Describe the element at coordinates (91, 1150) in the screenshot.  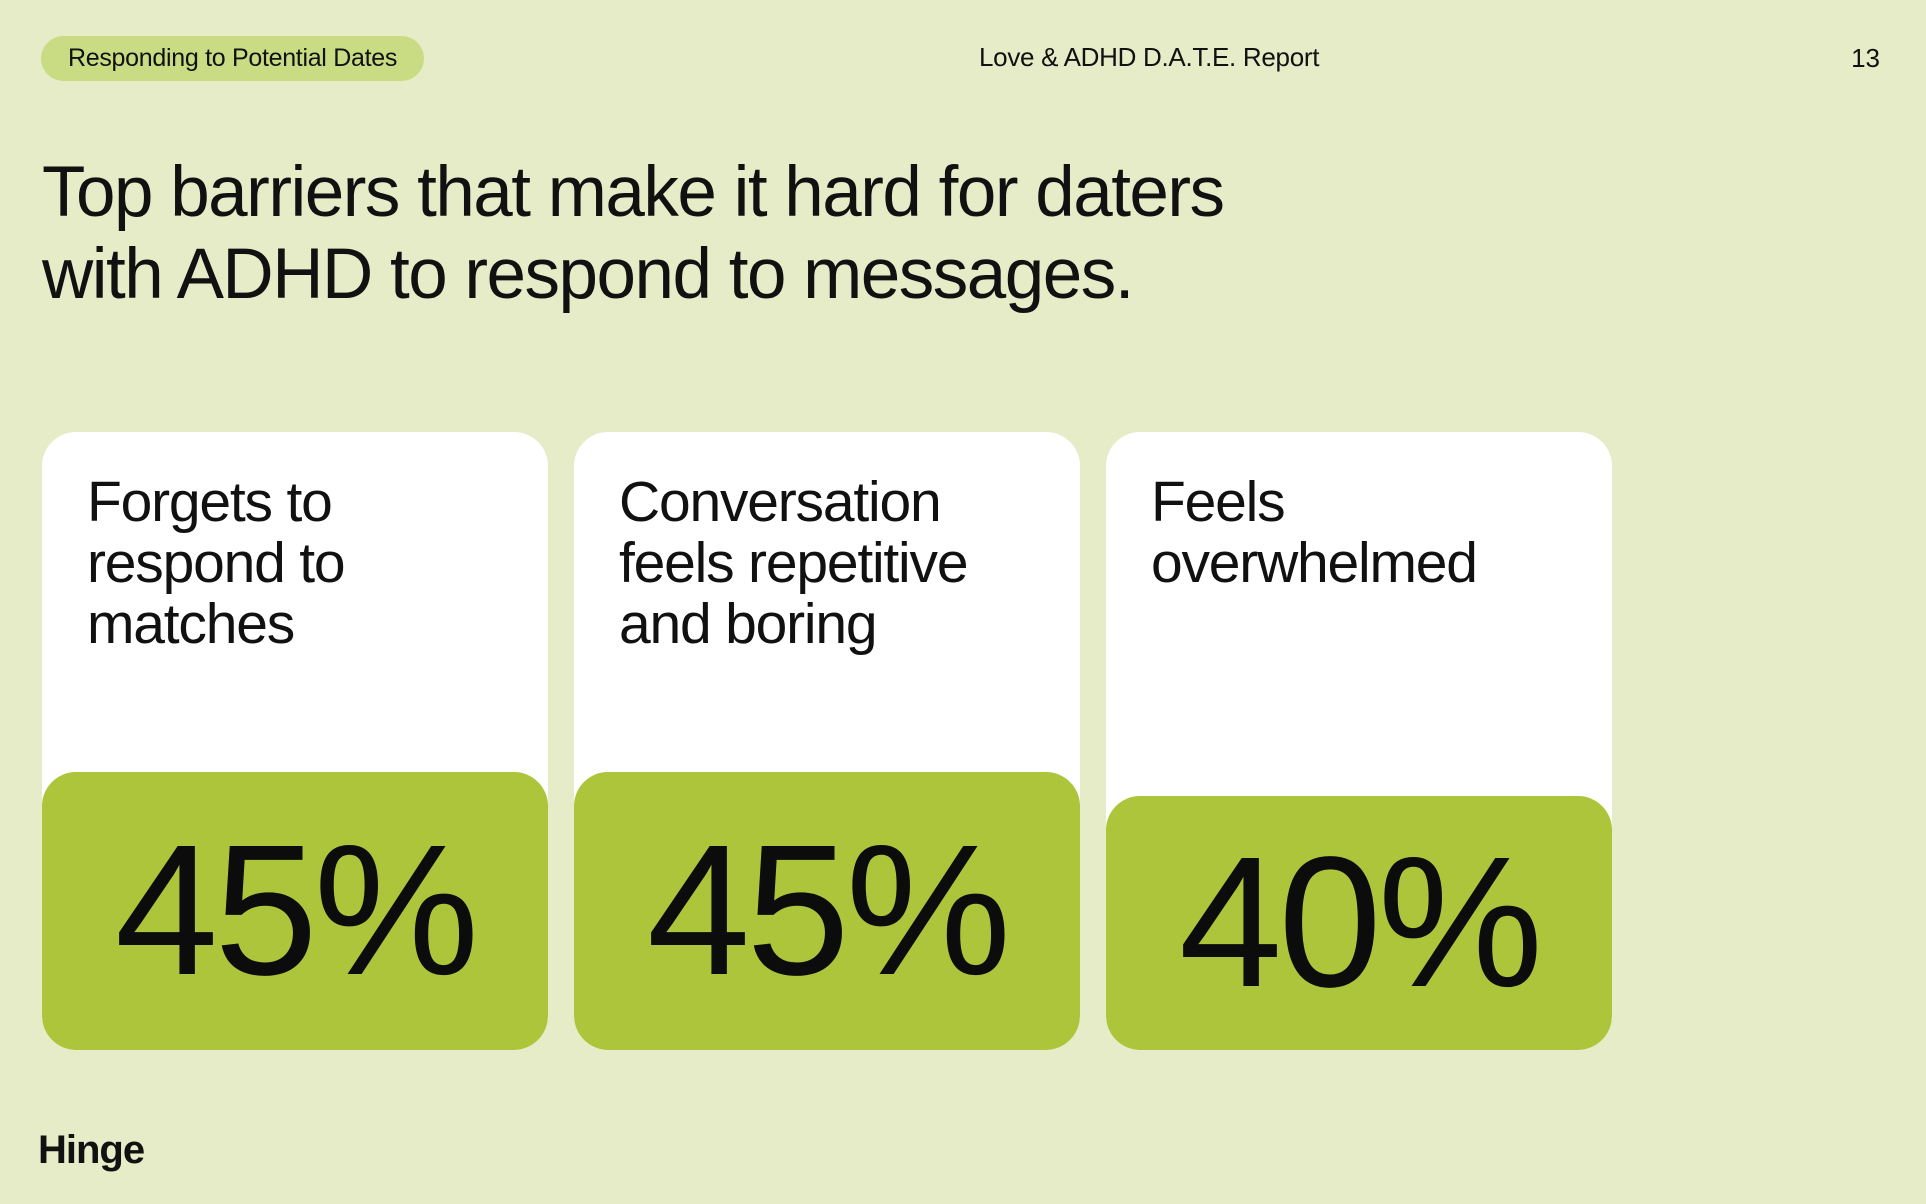
I see `hinge-logo: Hinge` at that location.